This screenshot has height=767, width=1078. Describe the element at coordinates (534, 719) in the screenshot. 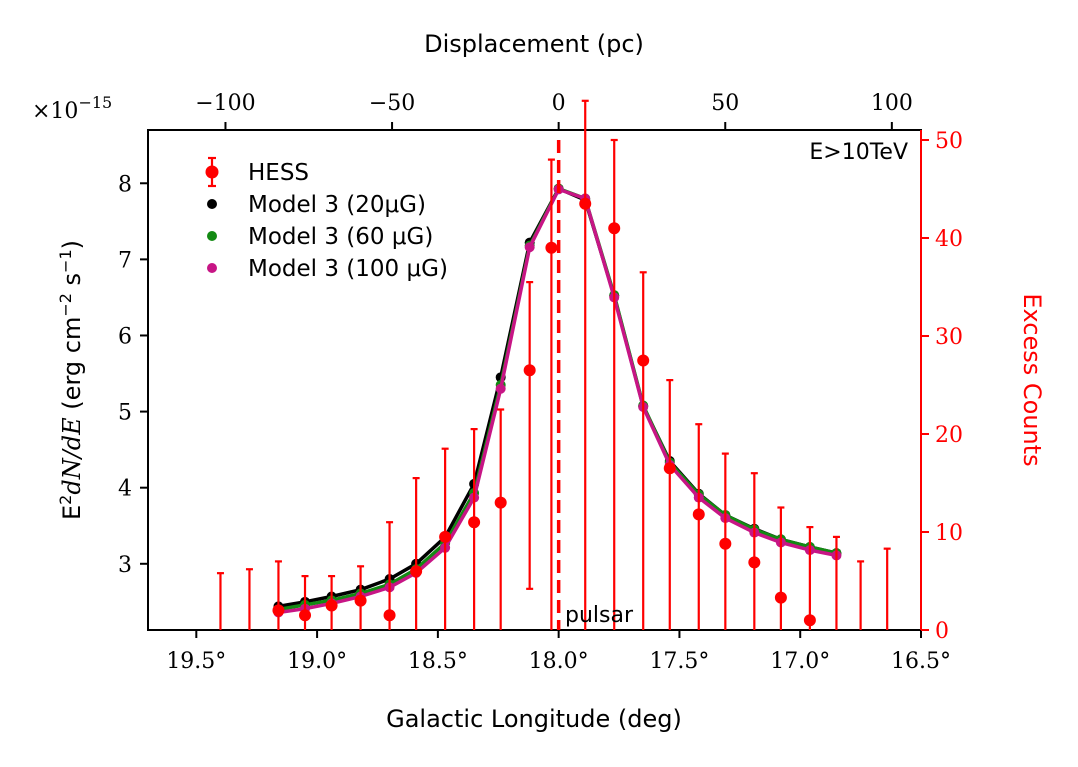

I see `x-axis-label: Galactic Longitude (deg)` at that location.